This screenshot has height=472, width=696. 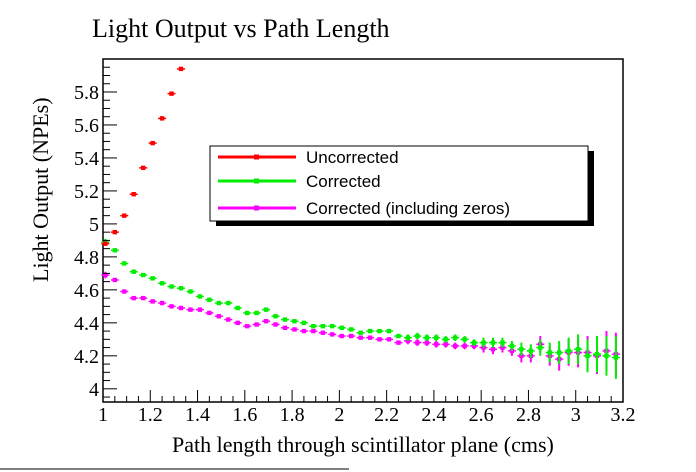 I want to click on y-axis-label: Light Output (NPEs), so click(x=40, y=189).